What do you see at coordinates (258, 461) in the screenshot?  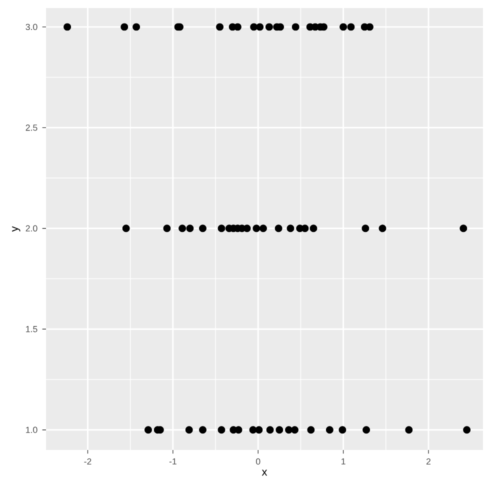 I see `x-tick-label: 0` at bounding box center [258, 461].